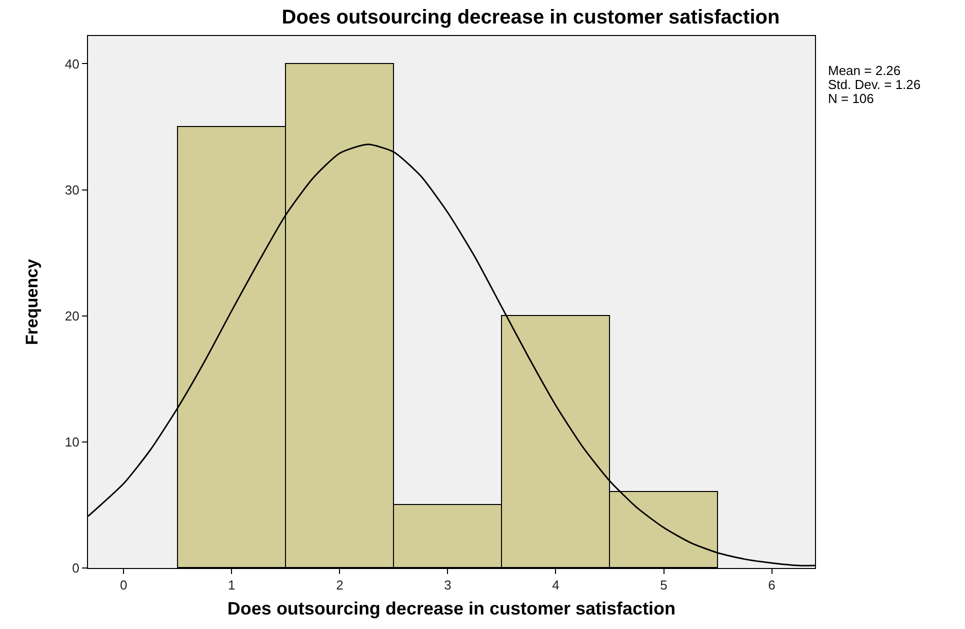 The width and height of the screenshot is (965, 629). I want to click on x-tick-label: 5, so click(664, 585).